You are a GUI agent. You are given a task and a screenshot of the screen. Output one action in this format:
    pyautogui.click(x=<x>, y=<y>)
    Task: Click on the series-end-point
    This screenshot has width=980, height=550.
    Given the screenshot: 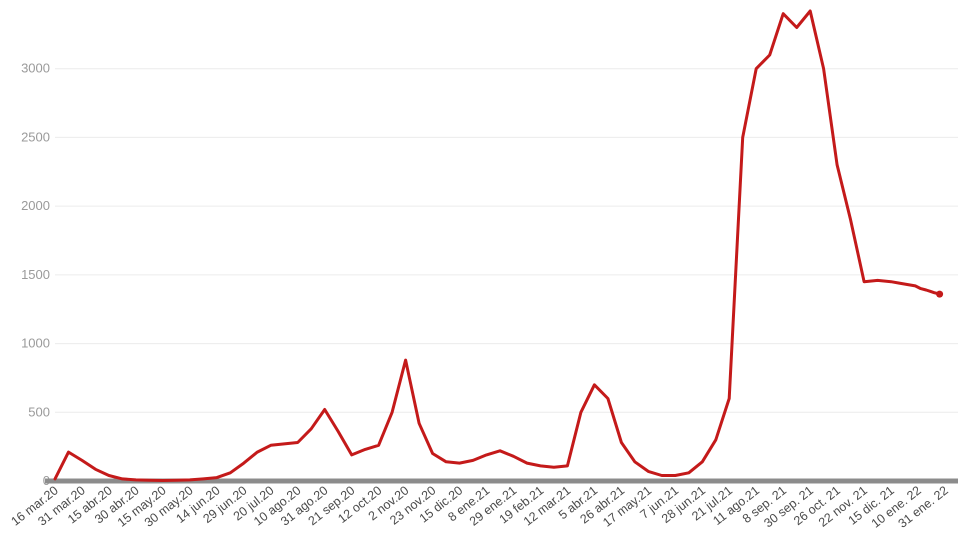 What is the action you would take?
    pyautogui.click(x=940, y=294)
    